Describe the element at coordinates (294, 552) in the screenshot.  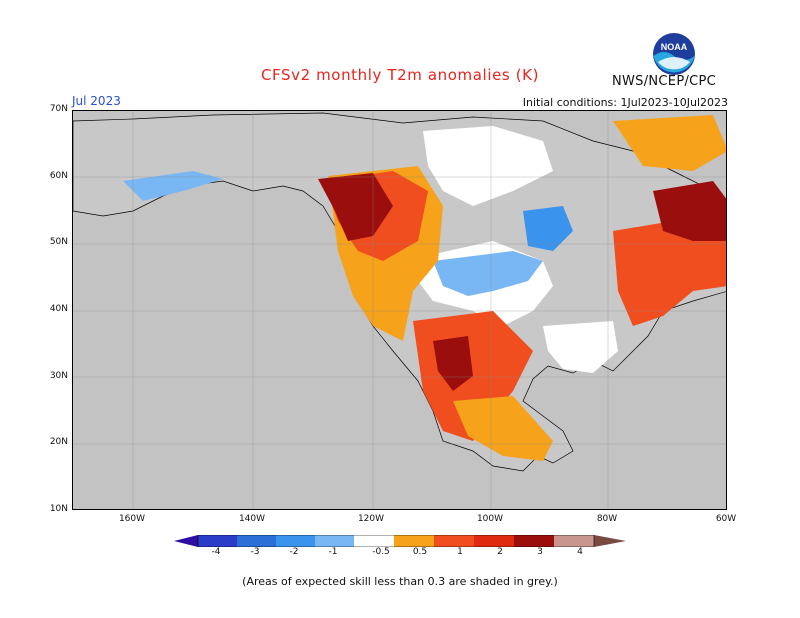
I see `colorbar-label: -2` at that location.